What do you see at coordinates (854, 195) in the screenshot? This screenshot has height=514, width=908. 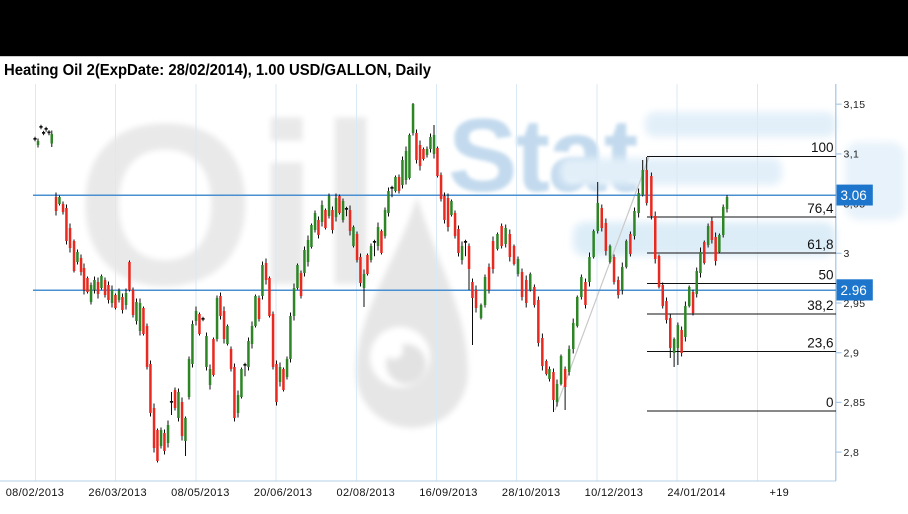 I see `svg-text: 3.06` at bounding box center [854, 195].